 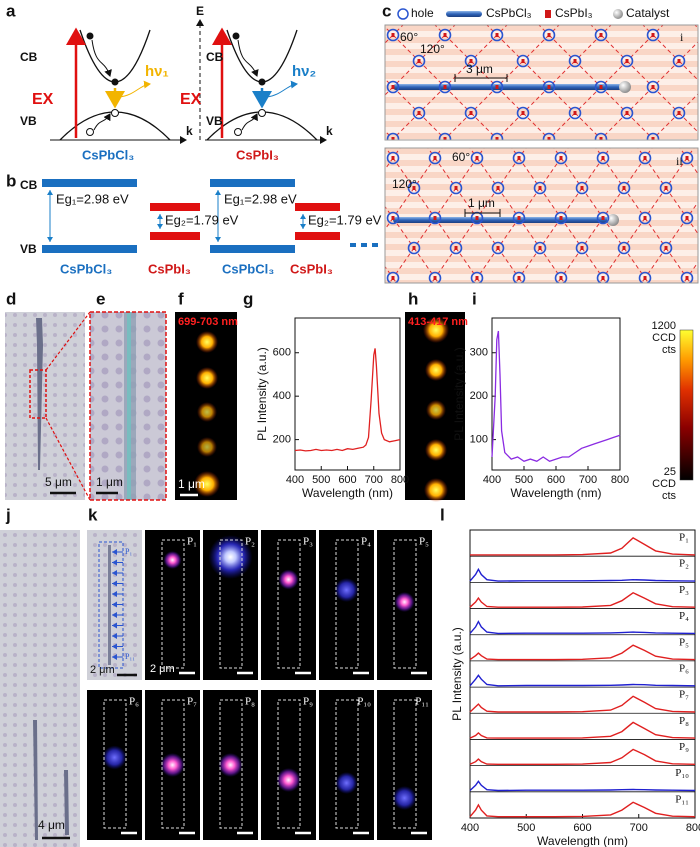 What do you see at coordinates (38, 394) in the screenshot?
I see `zoom-box` at bounding box center [38, 394].